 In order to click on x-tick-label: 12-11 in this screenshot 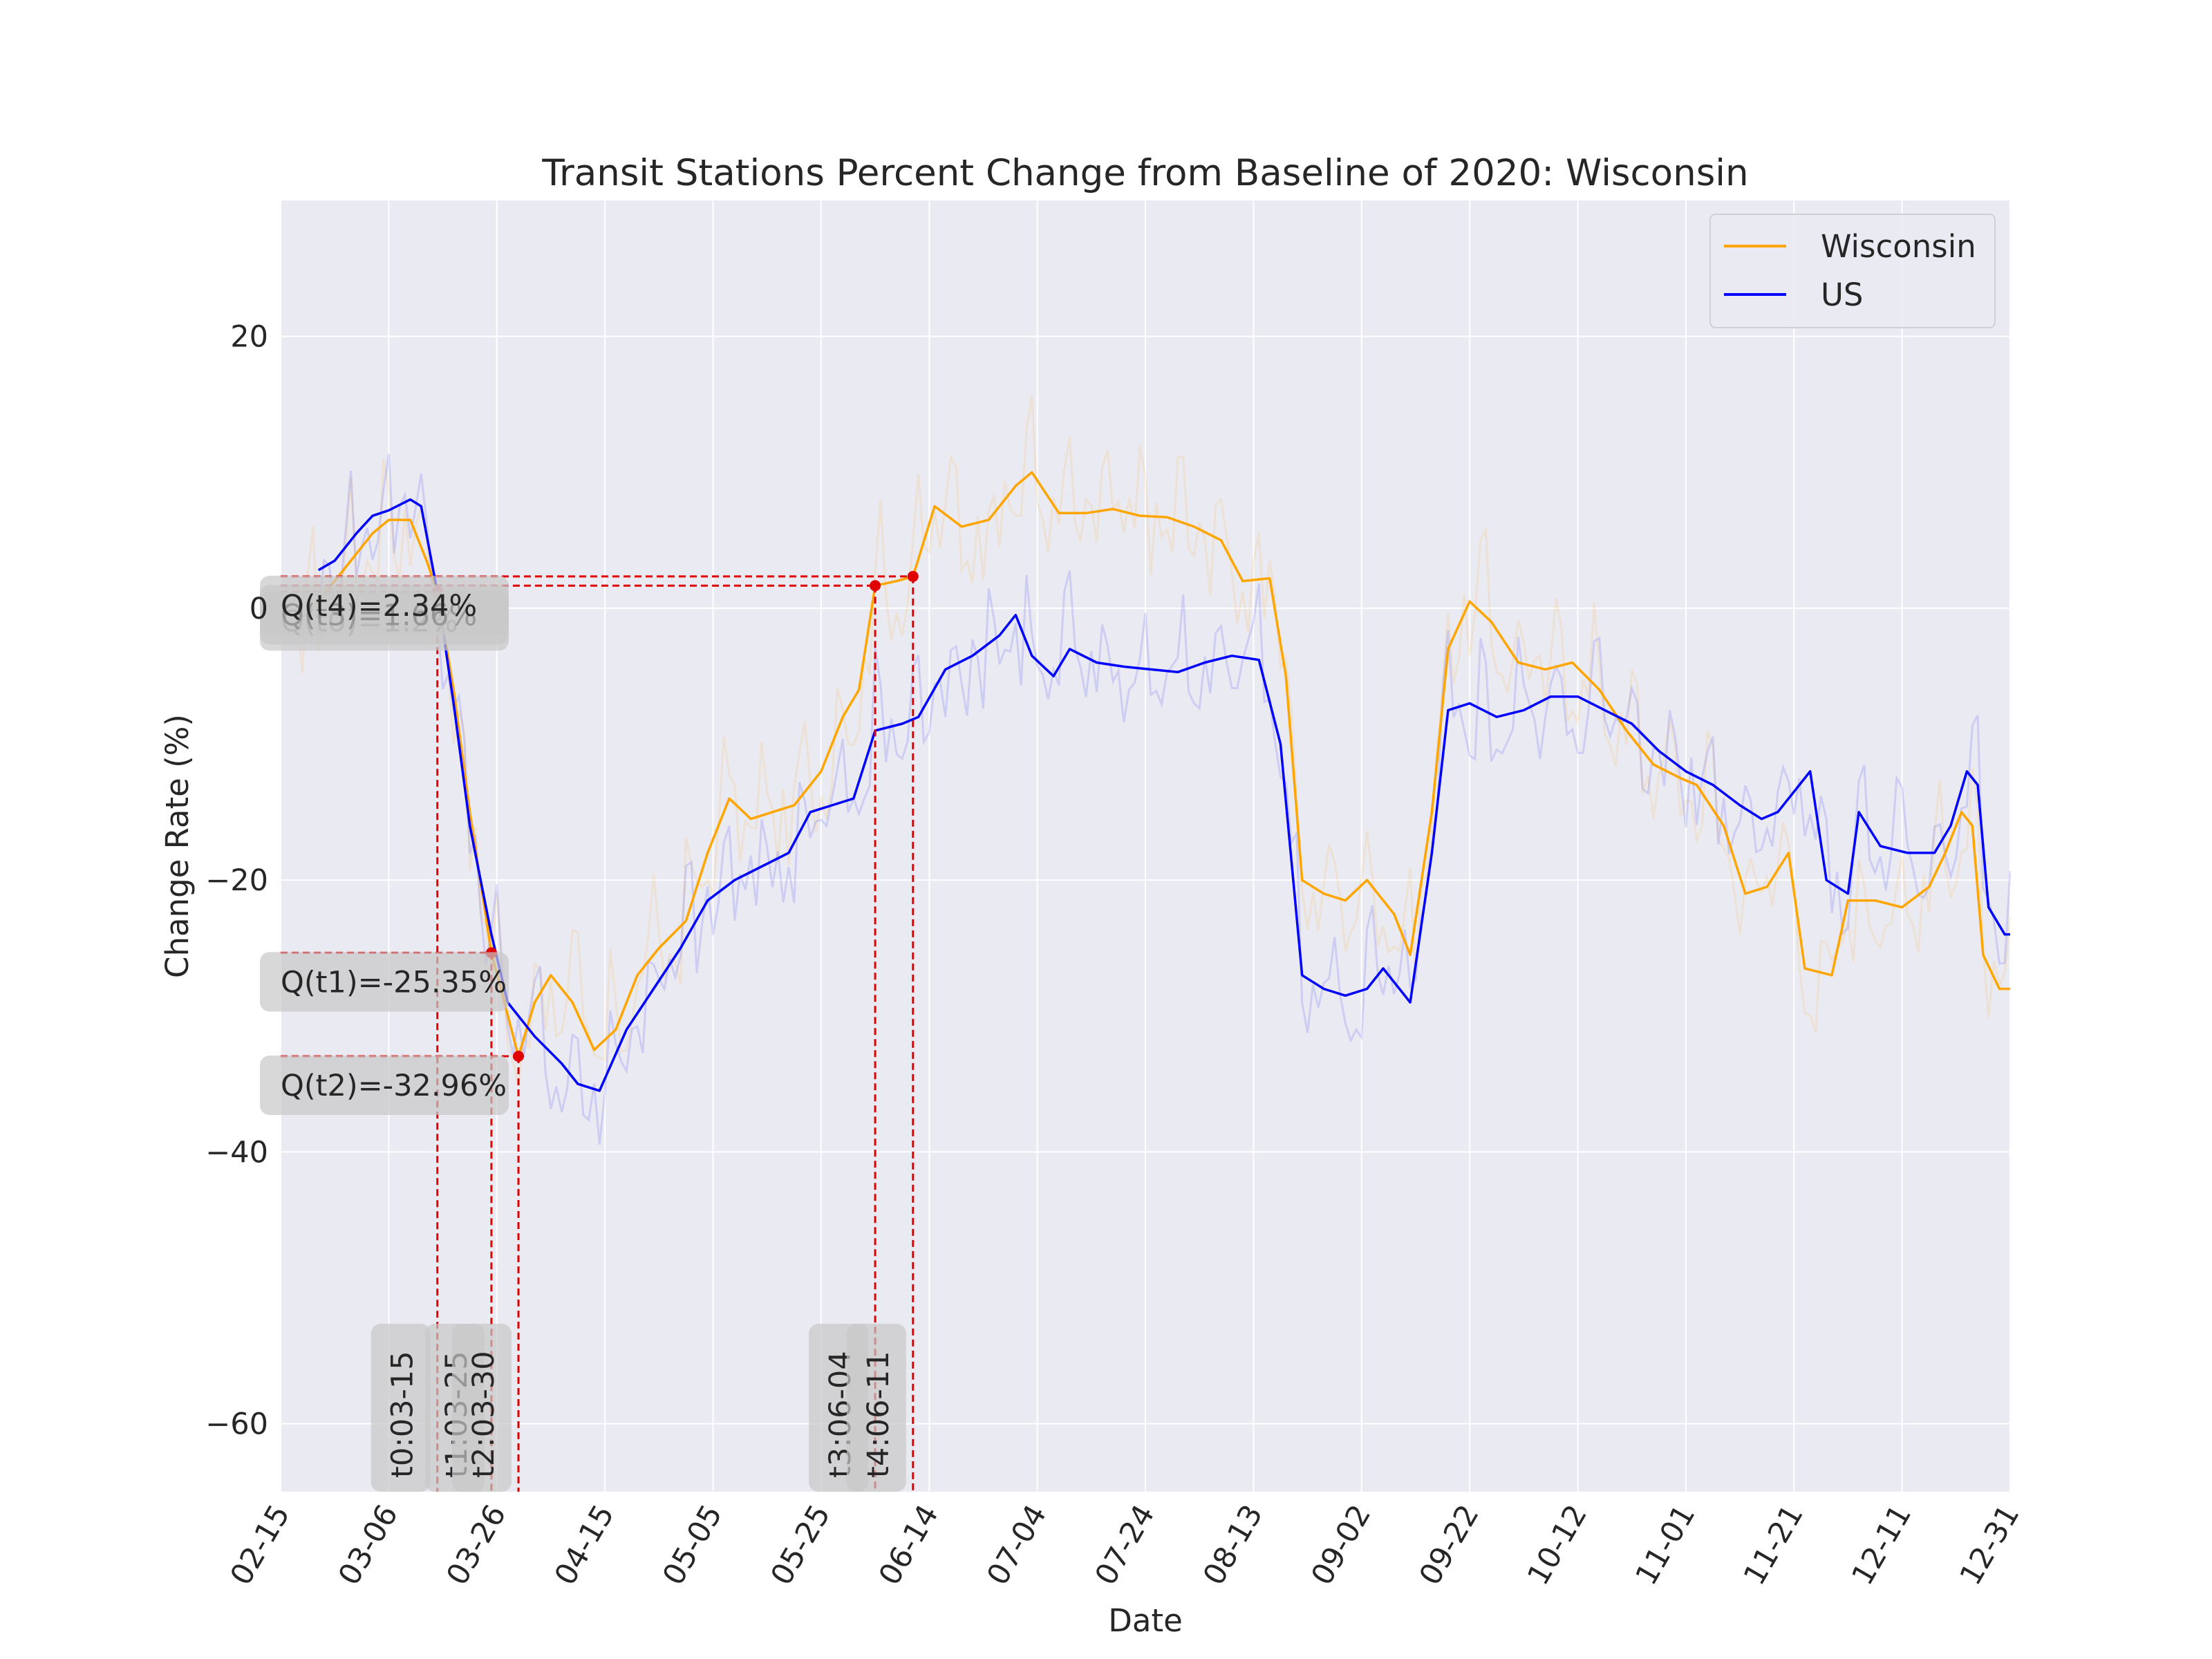, I will do `click(1882, 1545)`.